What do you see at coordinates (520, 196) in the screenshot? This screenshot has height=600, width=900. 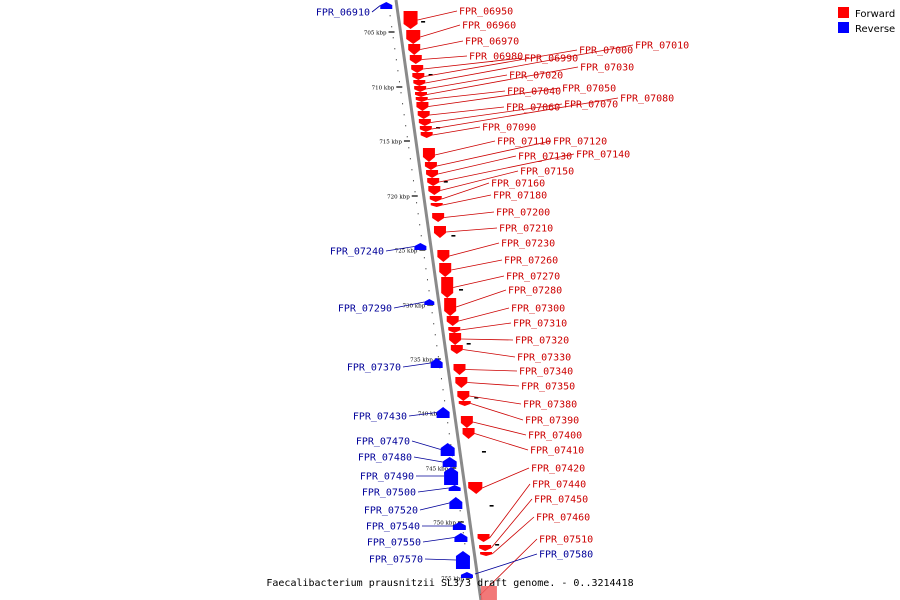 I see `gene-label-FPR_07180: FPR_07180` at bounding box center [520, 196].